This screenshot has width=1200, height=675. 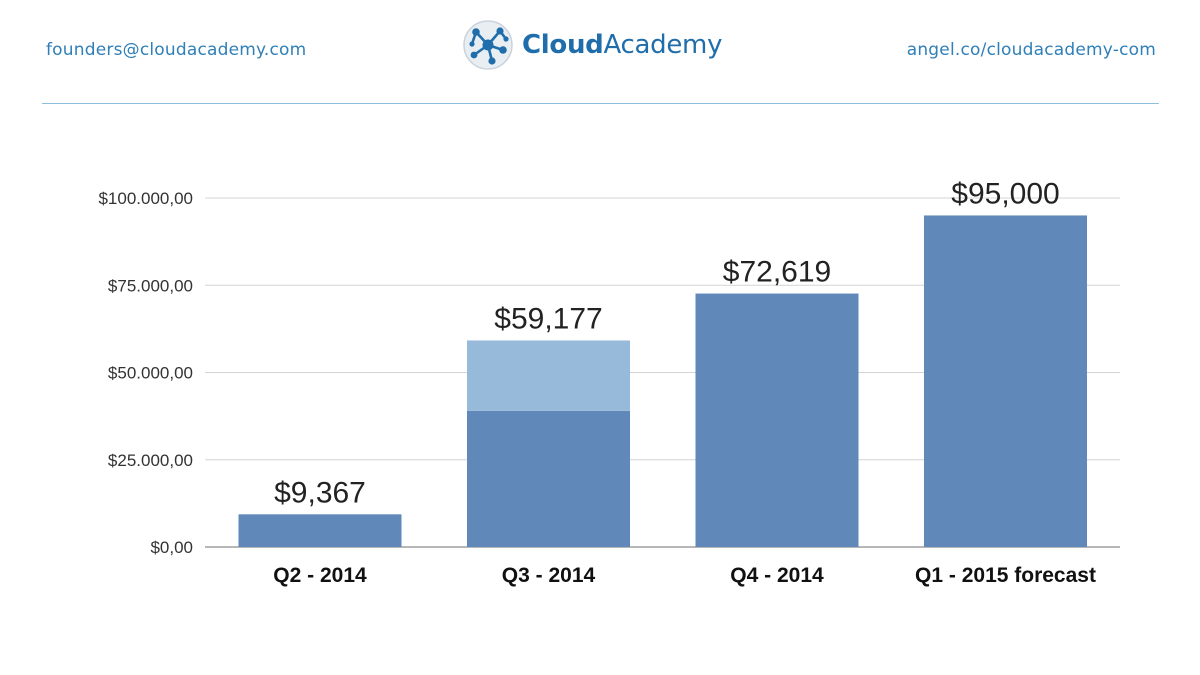 I want to click on angel-link: angel.co/cloudacademy-com, so click(x=1031, y=50).